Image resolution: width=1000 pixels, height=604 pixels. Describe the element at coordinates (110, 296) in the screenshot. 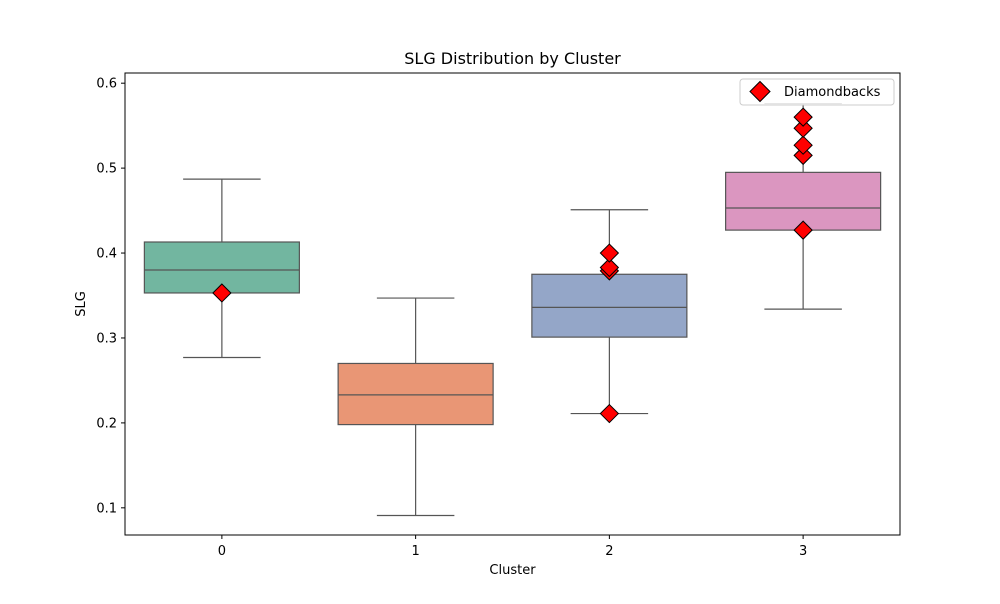

I see `y-axis: 0.1 0.2 0.3 0.4 0.5 0.6` at that location.